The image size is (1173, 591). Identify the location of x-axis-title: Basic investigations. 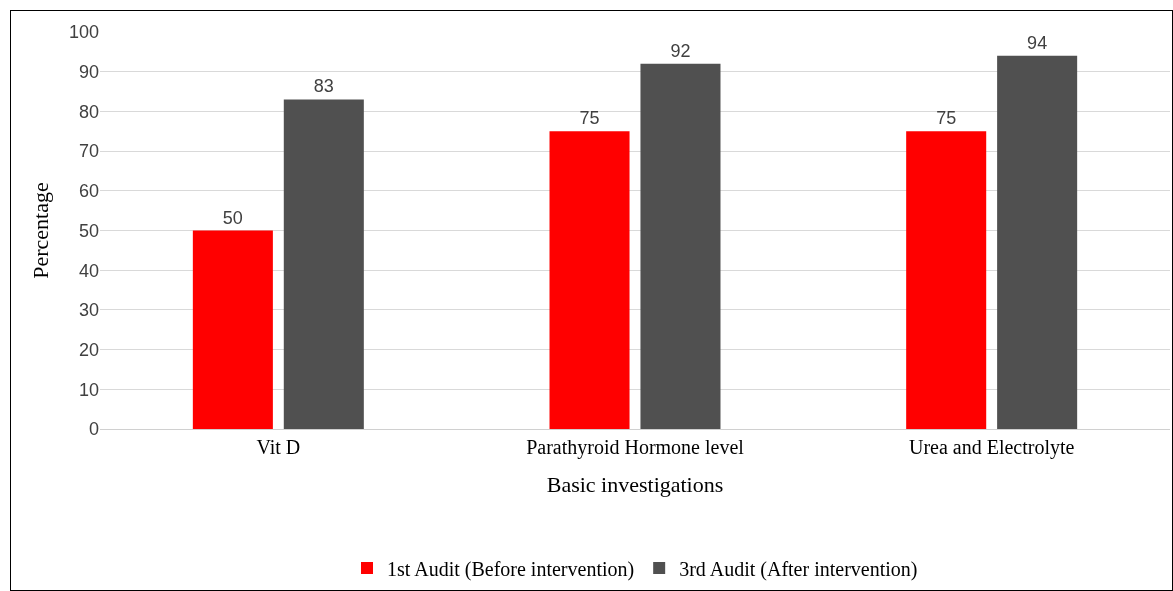
(635, 484).